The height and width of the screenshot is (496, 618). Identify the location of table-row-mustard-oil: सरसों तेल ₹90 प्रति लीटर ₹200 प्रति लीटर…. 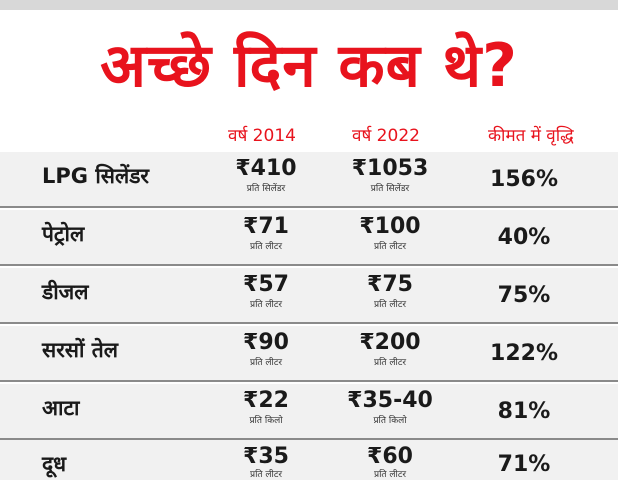
(309, 354).